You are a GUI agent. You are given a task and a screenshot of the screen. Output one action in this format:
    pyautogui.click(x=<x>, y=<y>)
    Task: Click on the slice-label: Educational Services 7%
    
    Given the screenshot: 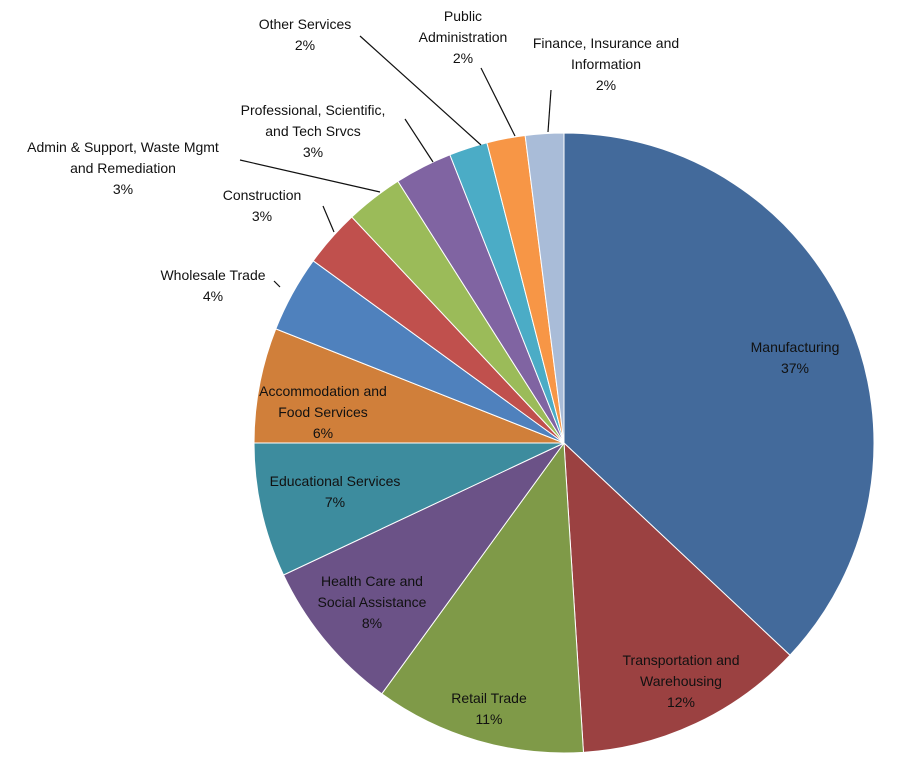 What is the action you would take?
    pyautogui.click(x=335, y=491)
    